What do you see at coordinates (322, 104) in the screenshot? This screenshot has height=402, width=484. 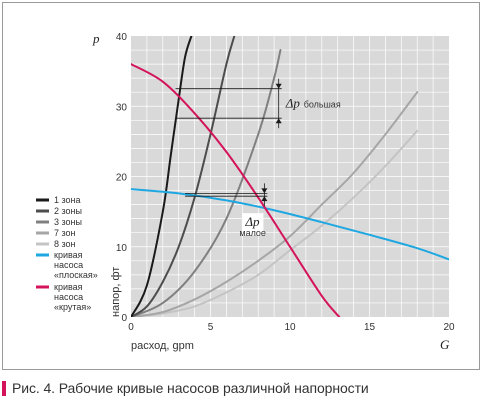 I see `dp-large-text: большая` at bounding box center [322, 104].